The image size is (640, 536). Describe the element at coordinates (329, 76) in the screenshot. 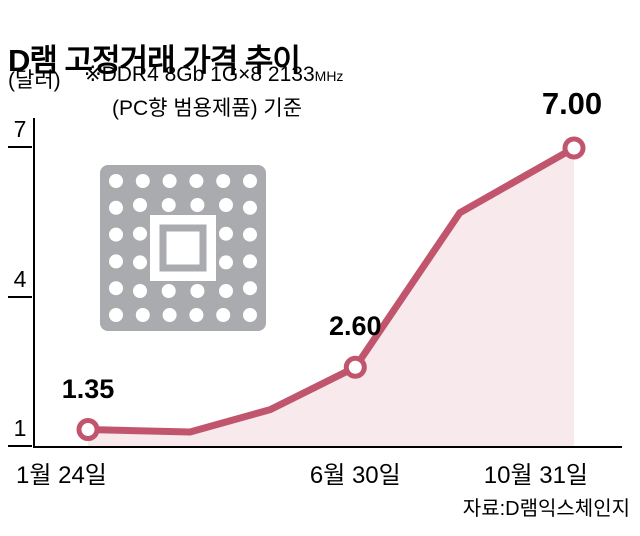

I see `mhz-unit-label: MHz` at that location.